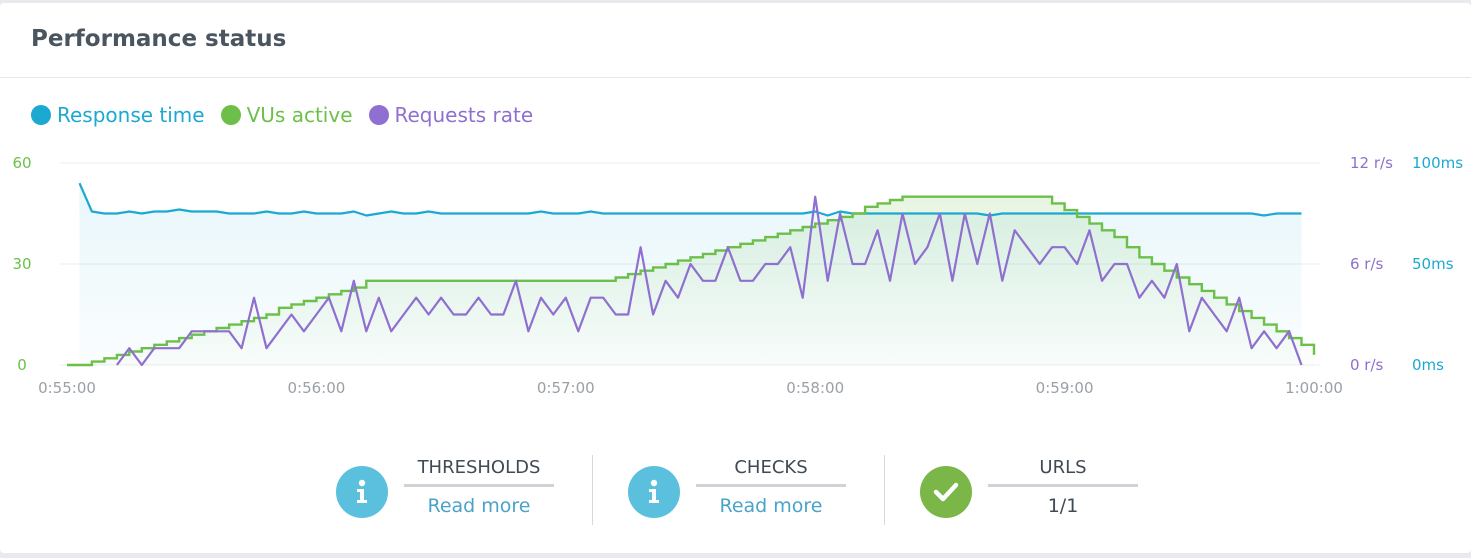  What do you see at coordinates (41, 115) in the screenshot?
I see `legend-dot-response-time` at bounding box center [41, 115].